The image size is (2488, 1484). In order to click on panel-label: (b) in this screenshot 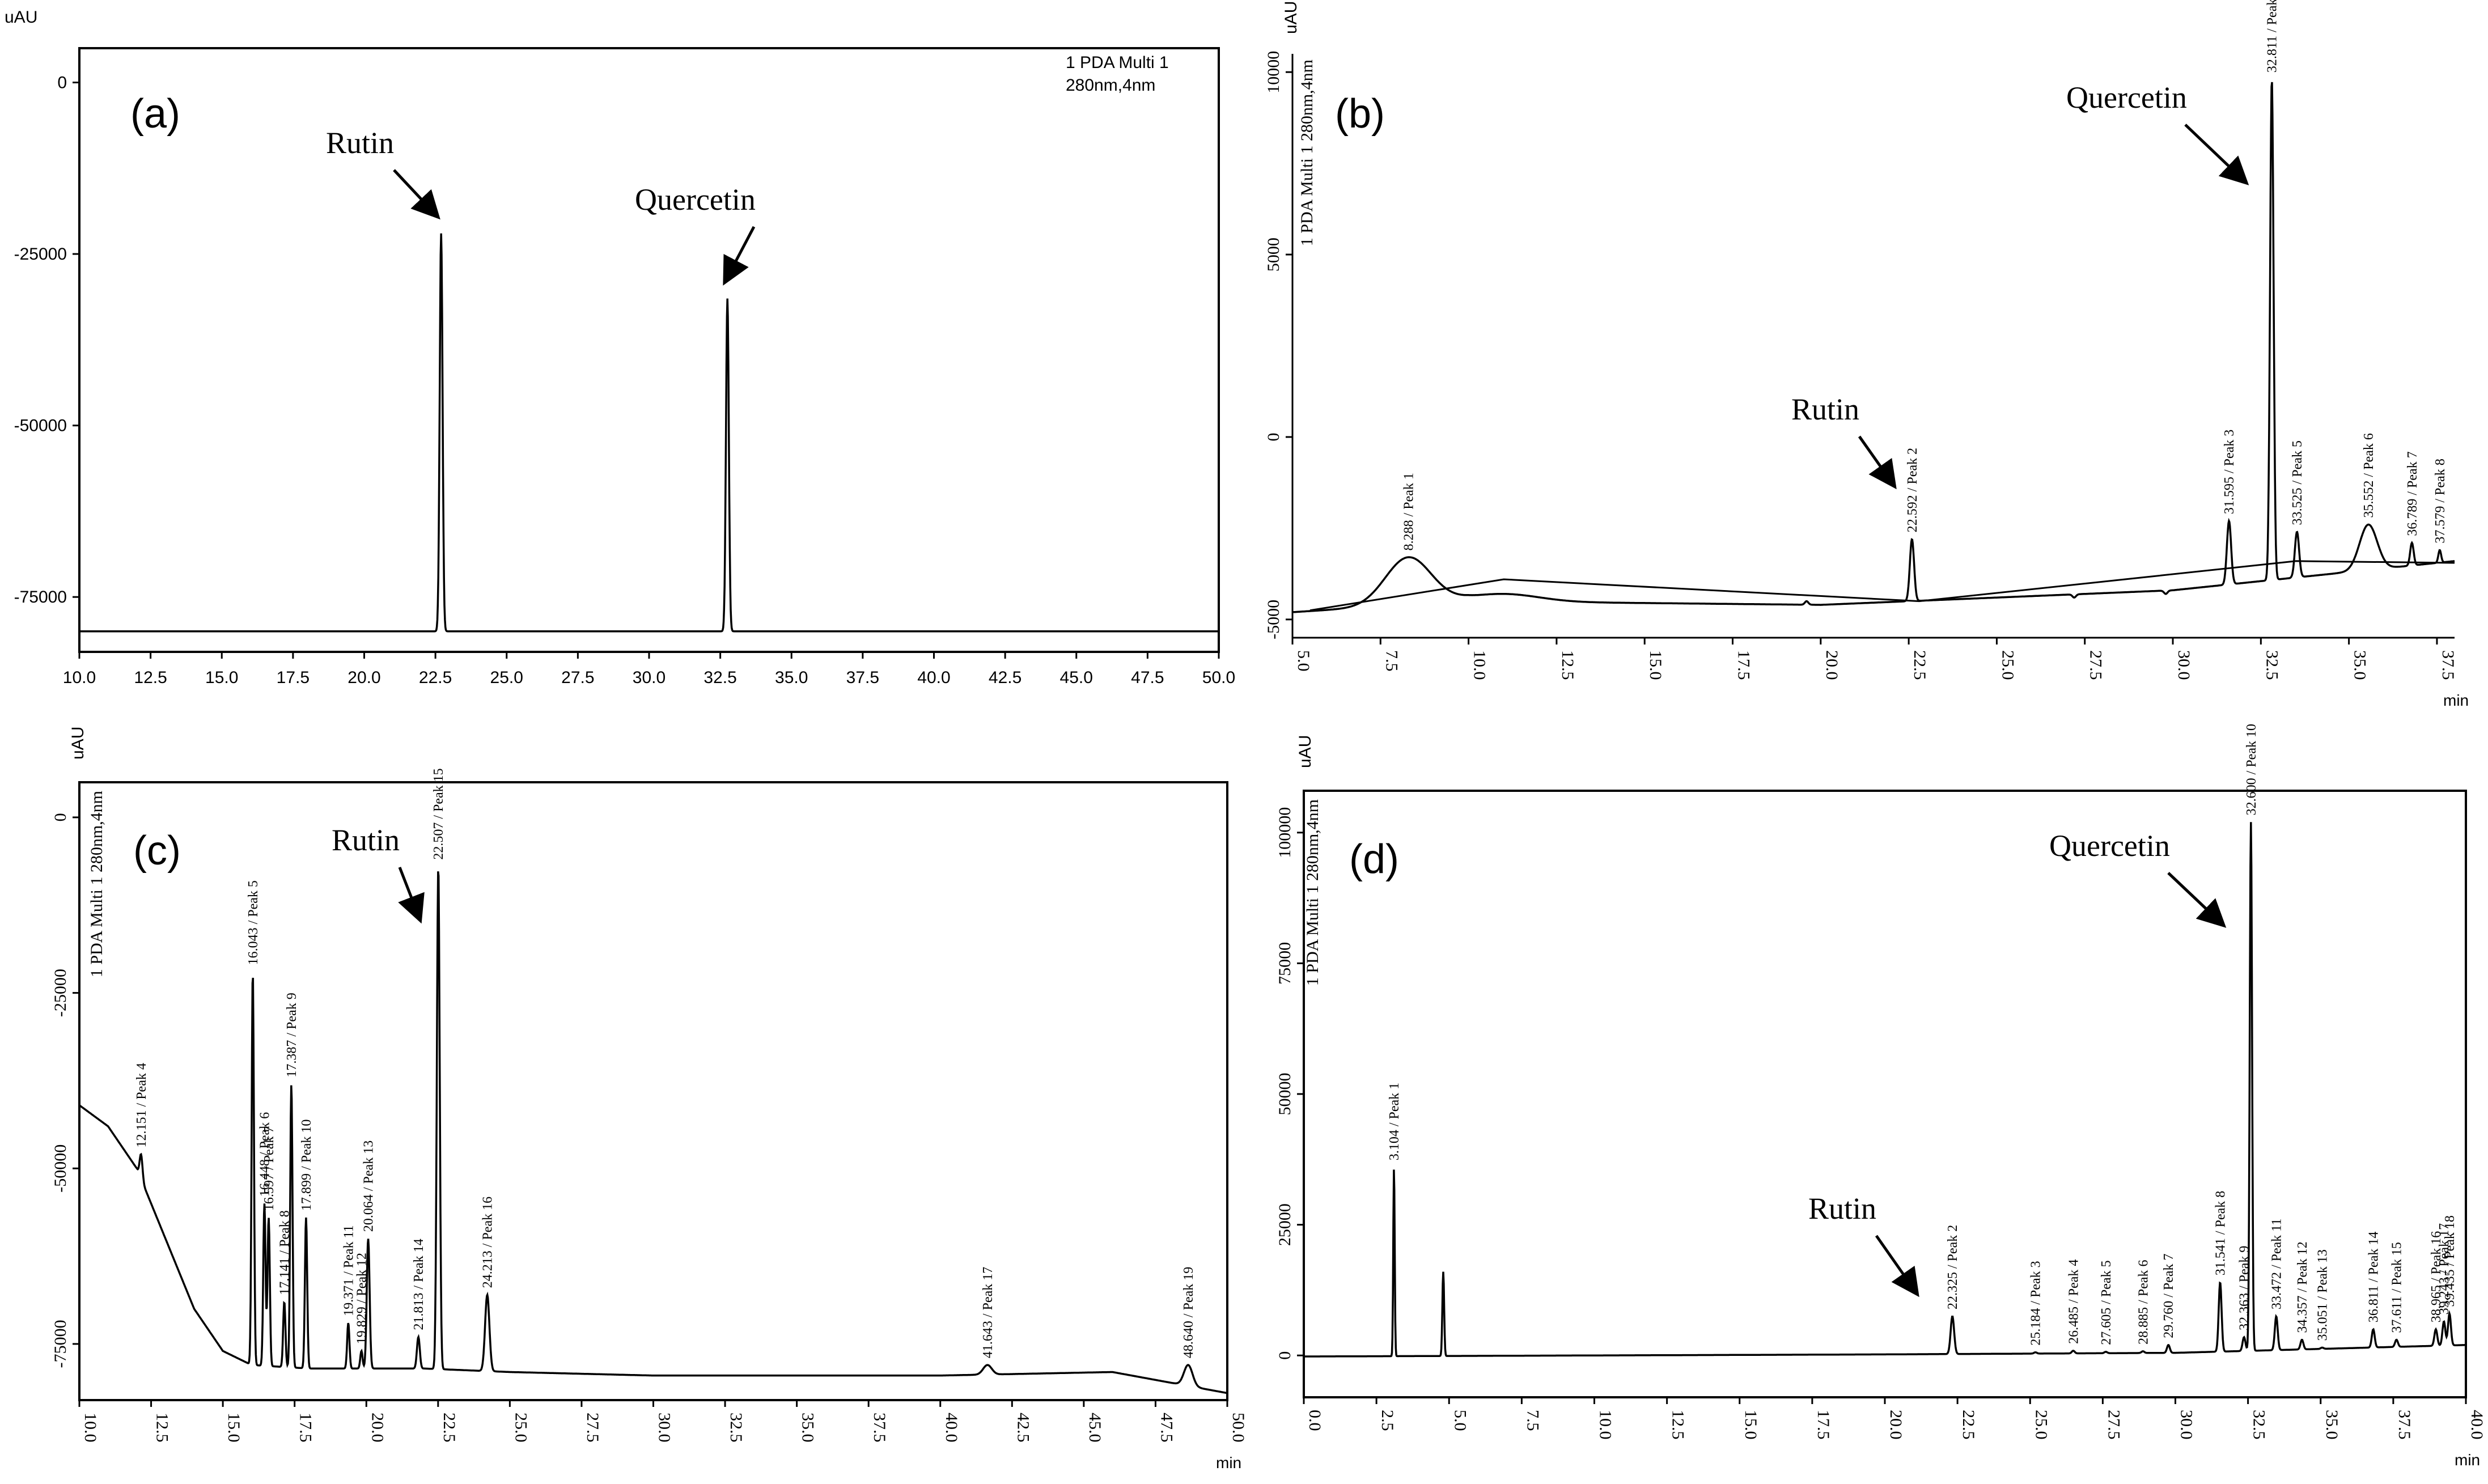, I will do `click(1360, 114)`.